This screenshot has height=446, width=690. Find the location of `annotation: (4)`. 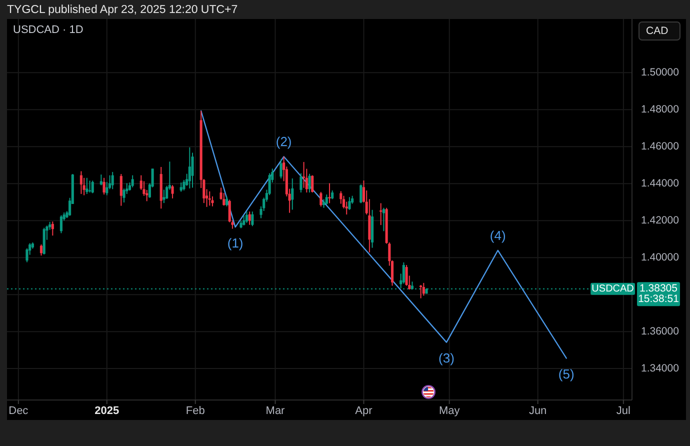

annotation: (4) is located at coordinates (498, 235).